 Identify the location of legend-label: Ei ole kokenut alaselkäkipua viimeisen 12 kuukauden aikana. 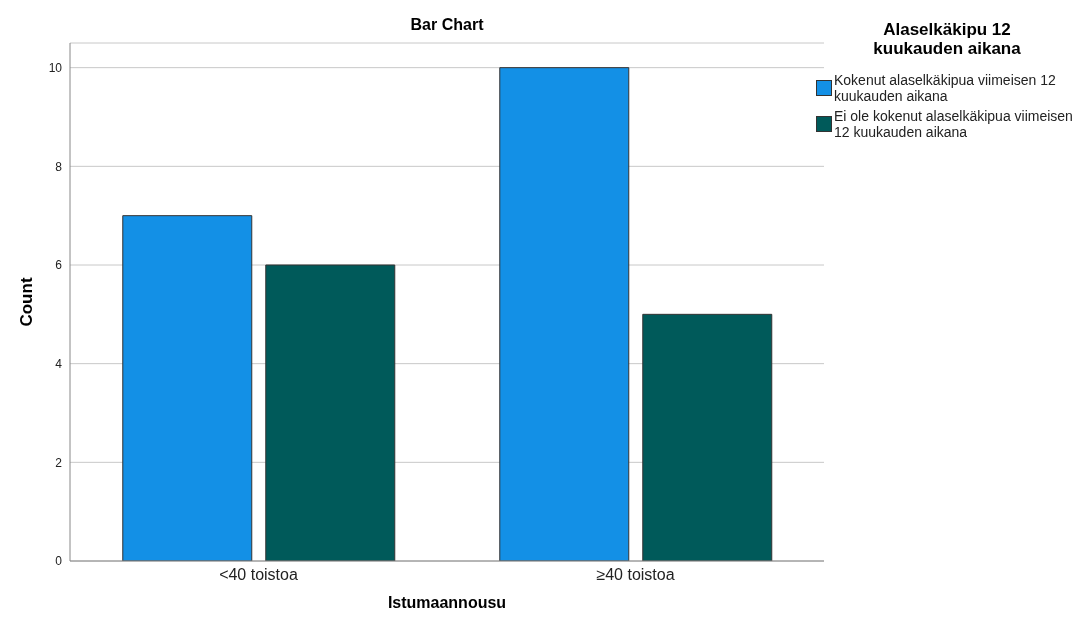
(954, 124).